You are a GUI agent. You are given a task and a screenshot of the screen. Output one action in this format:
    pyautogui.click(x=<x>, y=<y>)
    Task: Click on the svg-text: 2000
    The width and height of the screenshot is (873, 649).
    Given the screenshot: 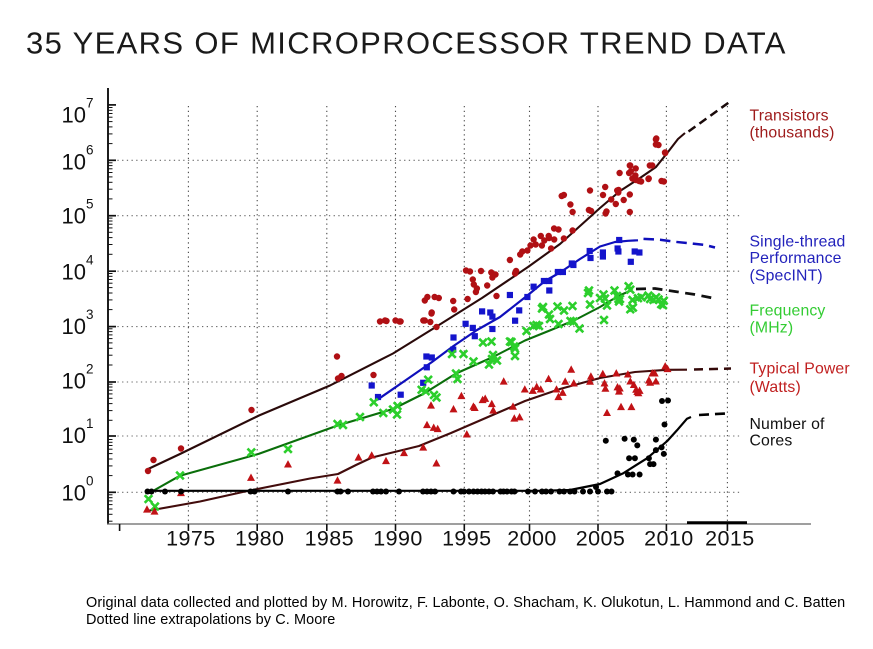 What is the action you would take?
    pyautogui.click(x=531, y=539)
    